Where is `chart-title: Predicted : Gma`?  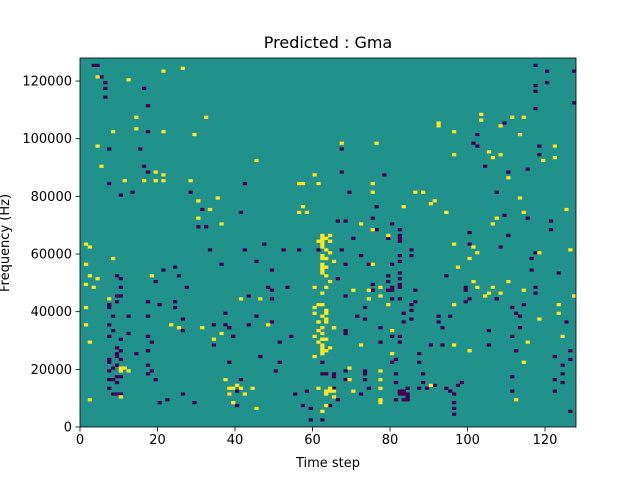
chart-title: Predicted : Gma is located at coordinates (328, 42).